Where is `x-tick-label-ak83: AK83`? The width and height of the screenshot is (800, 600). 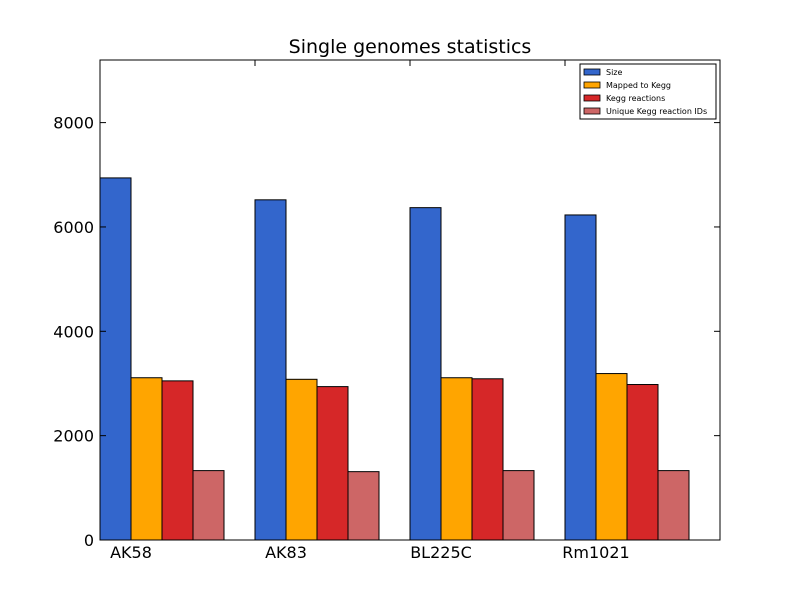 x-tick-label-ak83: AK83 is located at coordinates (286, 552).